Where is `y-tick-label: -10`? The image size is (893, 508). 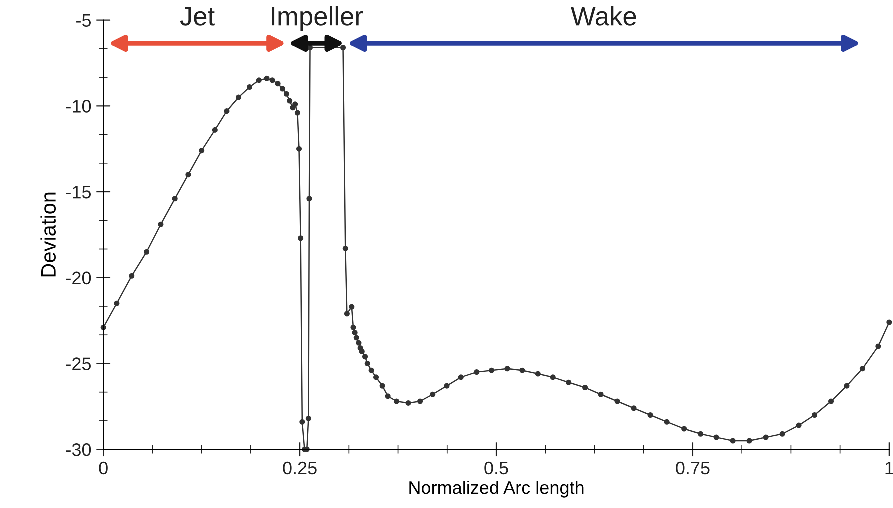
y-tick-label: -10 is located at coordinates (79, 106).